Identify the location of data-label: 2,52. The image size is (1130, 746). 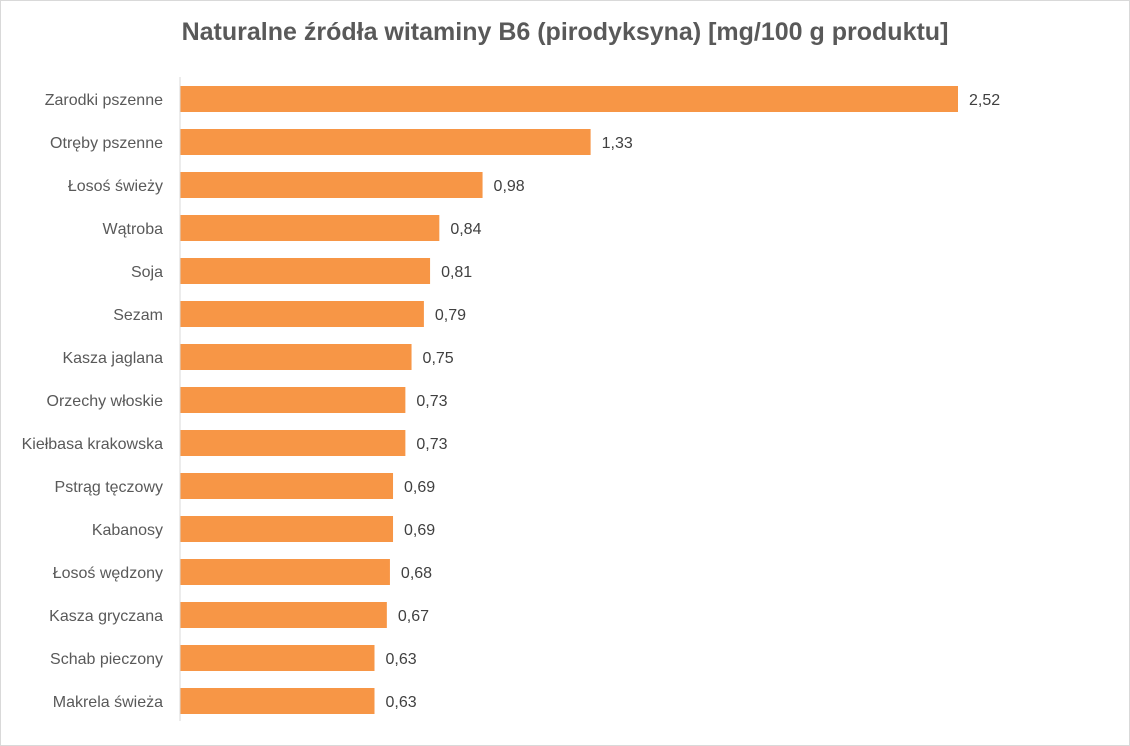
(984, 100).